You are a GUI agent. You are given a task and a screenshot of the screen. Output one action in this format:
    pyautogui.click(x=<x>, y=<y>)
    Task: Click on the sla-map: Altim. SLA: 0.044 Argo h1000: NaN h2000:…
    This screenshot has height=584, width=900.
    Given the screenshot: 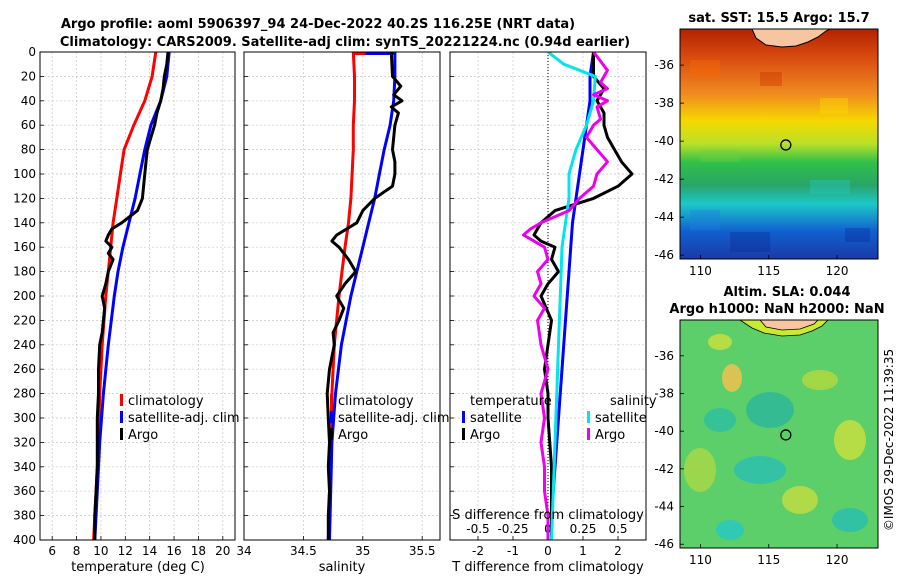 What is the action you would take?
    pyautogui.click(x=769, y=426)
    